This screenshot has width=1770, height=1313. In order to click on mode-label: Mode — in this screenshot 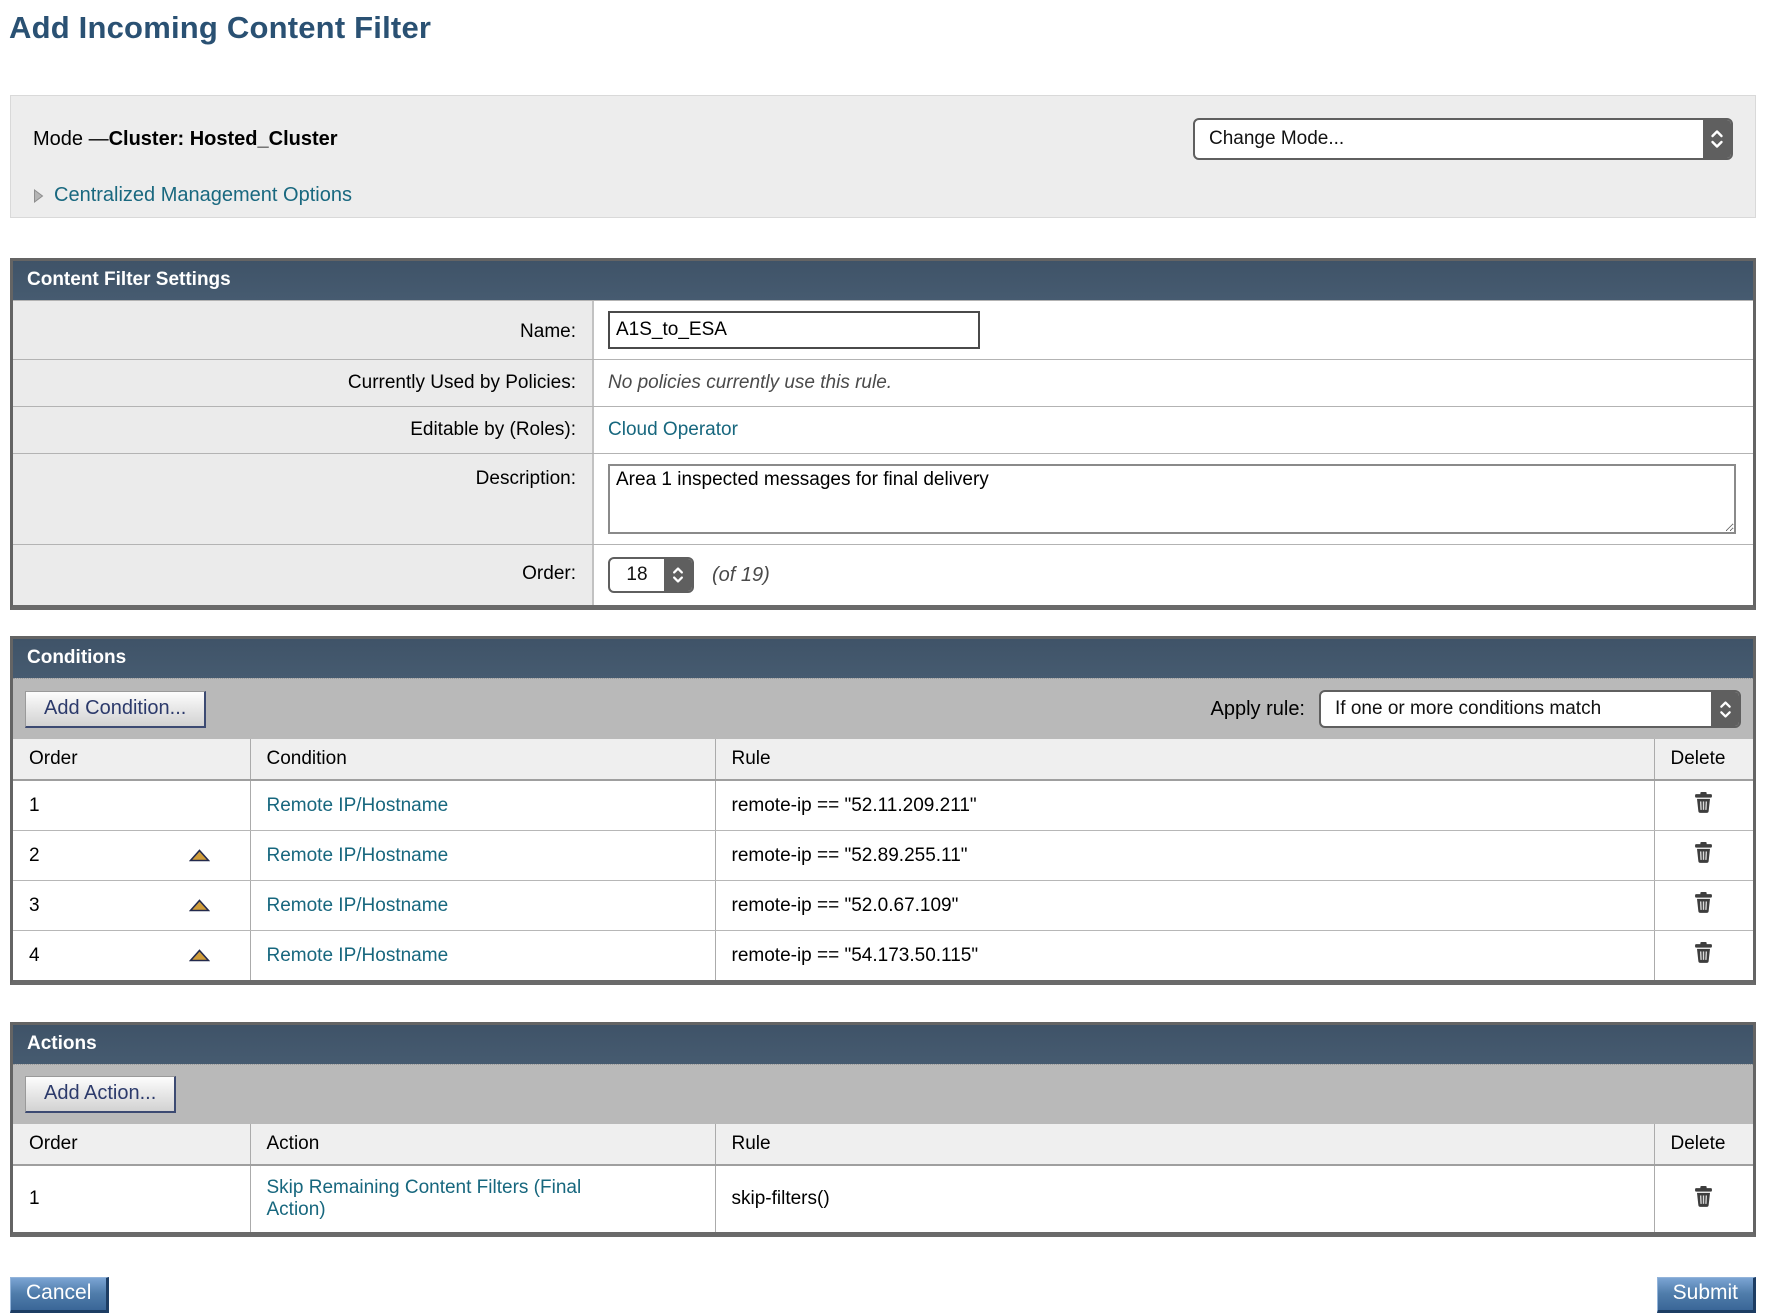, I will do `click(71, 139)`.